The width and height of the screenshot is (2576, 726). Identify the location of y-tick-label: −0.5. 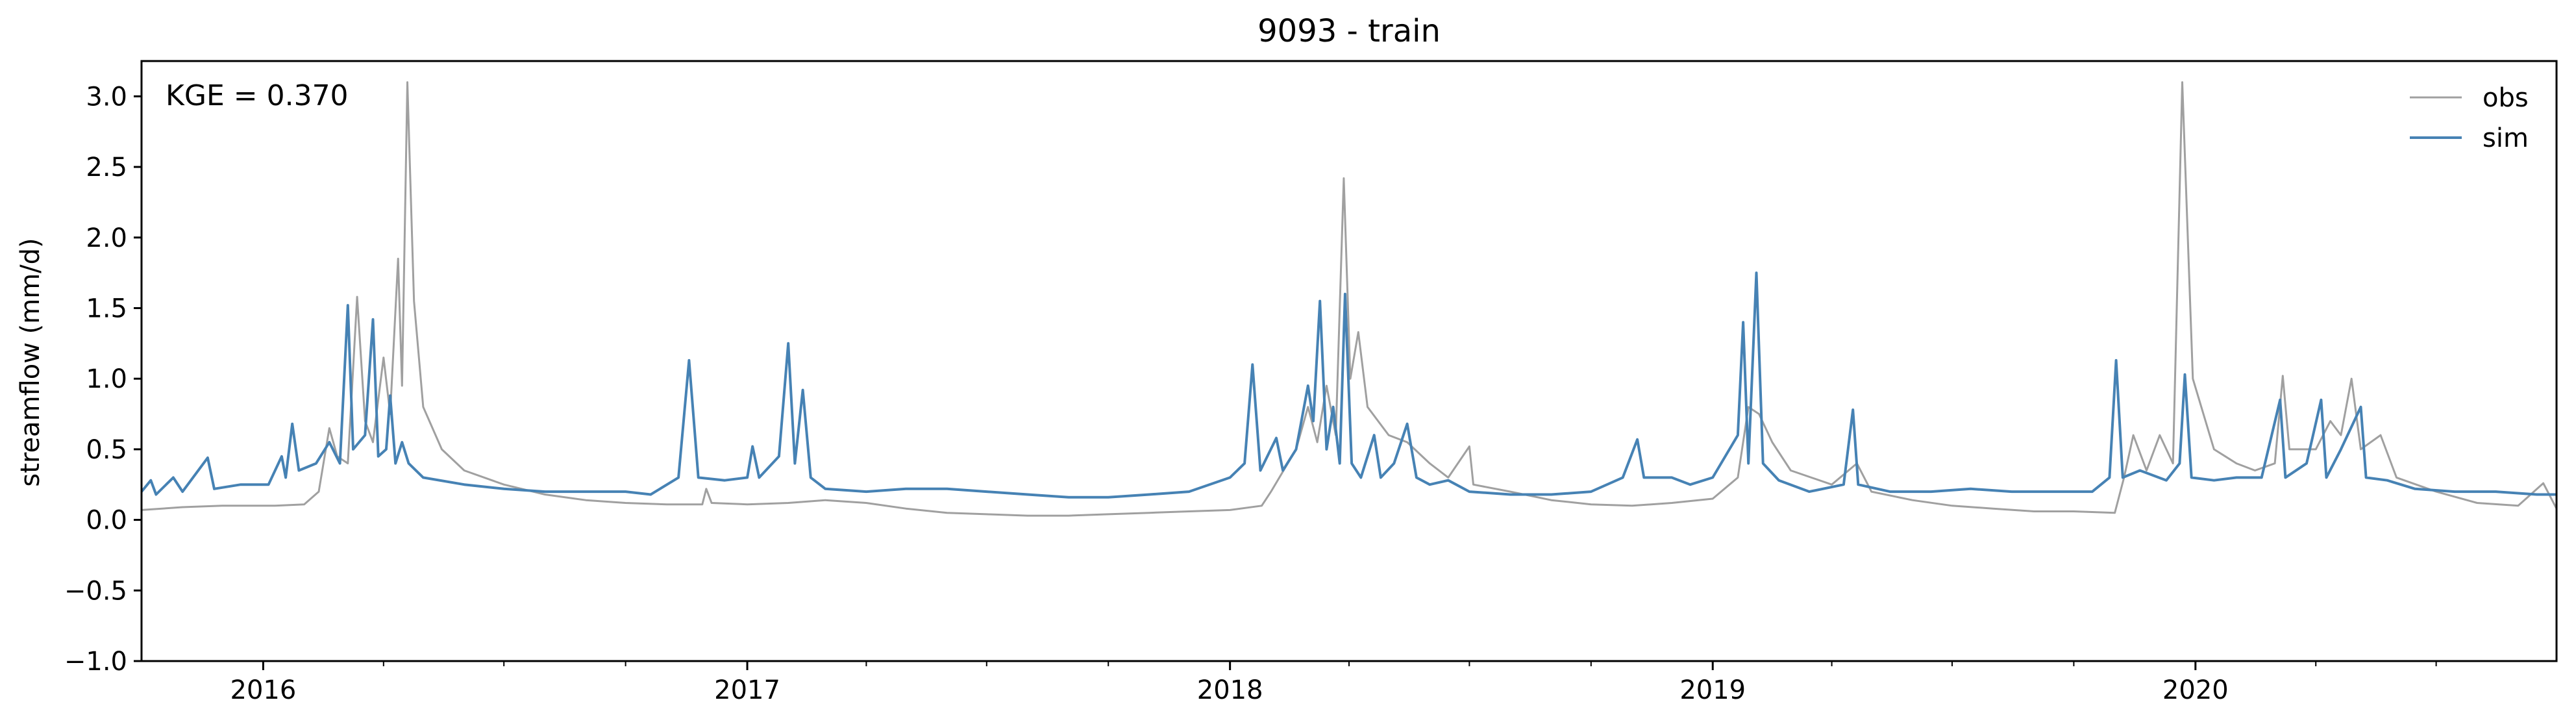
(95, 591).